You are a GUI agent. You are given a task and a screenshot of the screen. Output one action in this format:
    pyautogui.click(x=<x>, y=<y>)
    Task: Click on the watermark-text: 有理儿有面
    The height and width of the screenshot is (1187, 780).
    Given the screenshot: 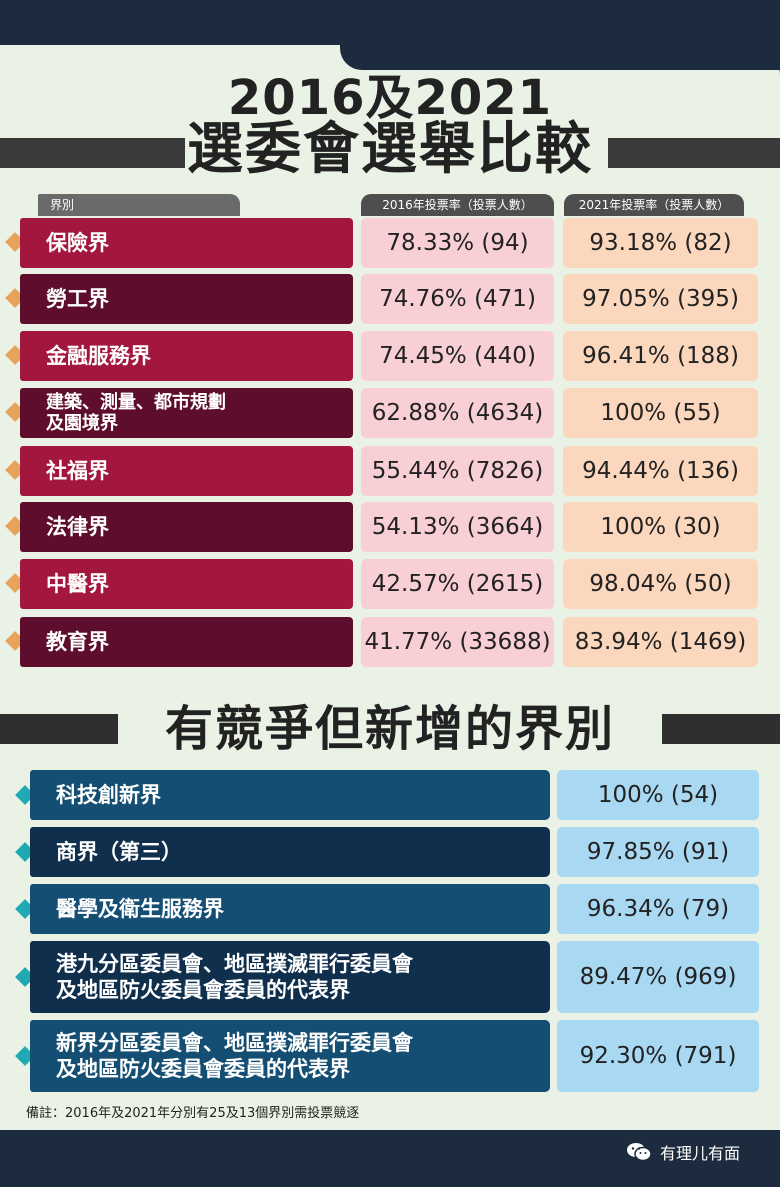 What is the action you would take?
    pyautogui.click(x=700, y=1153)
    